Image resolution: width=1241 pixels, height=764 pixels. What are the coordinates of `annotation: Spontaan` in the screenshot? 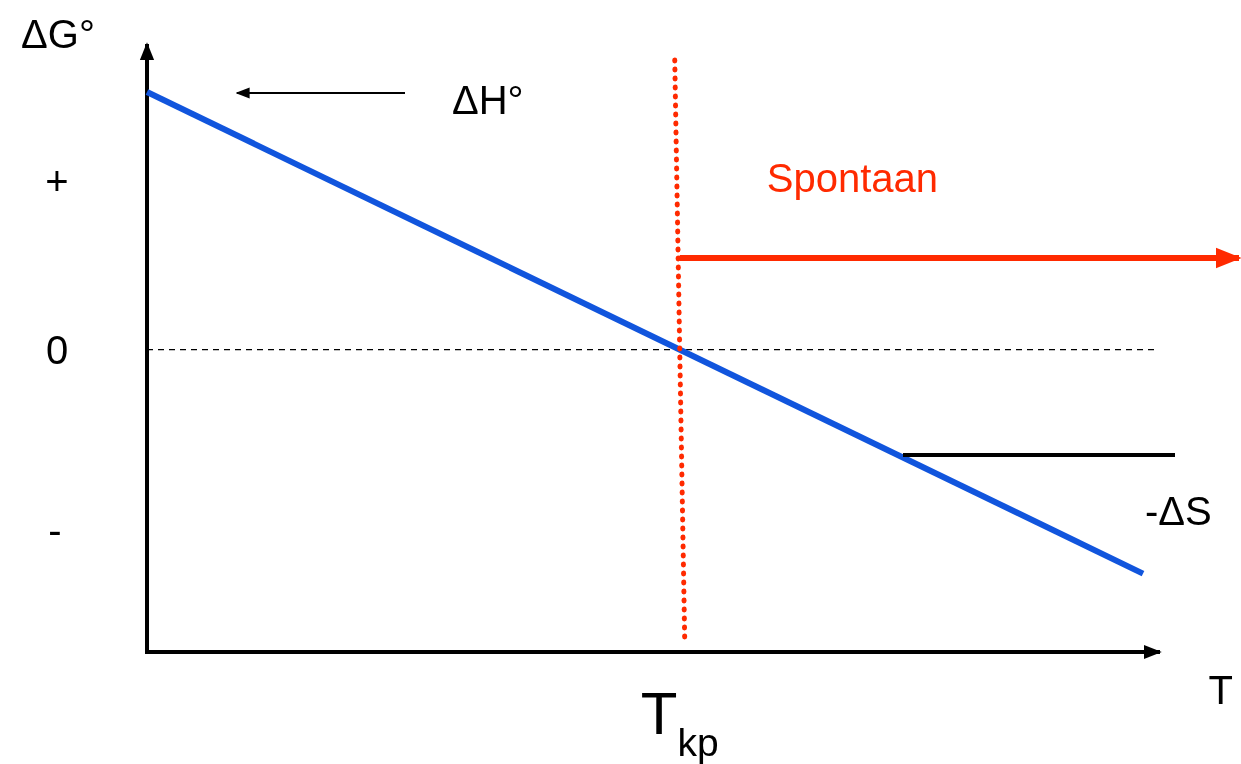 It's located at (852, 178).